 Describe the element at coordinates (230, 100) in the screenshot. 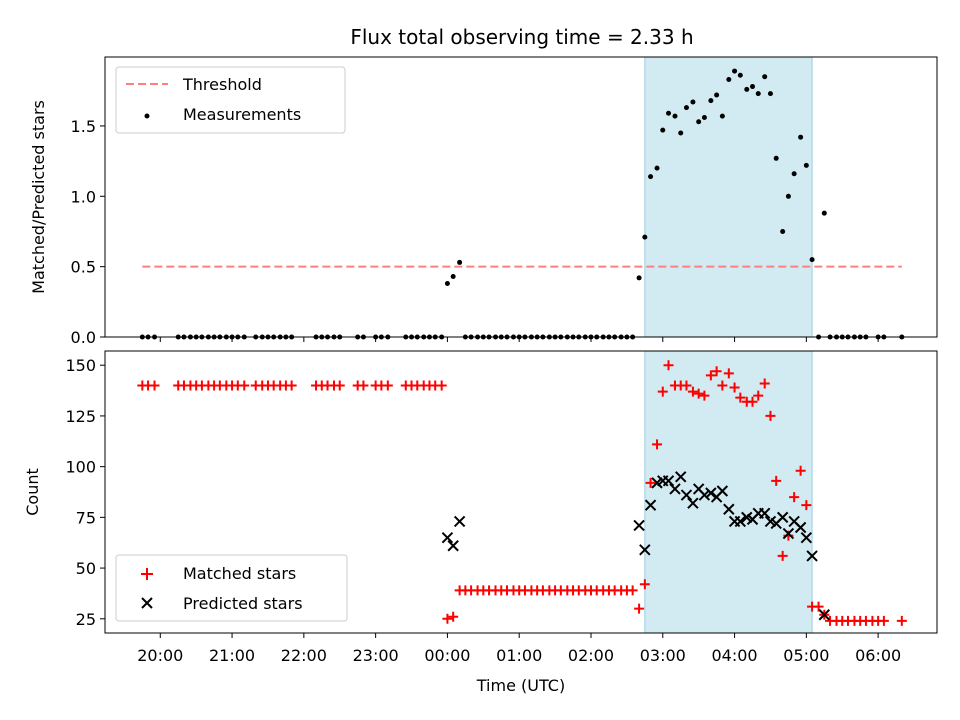

I see `top-legend: Threshold Measurements` at that location.